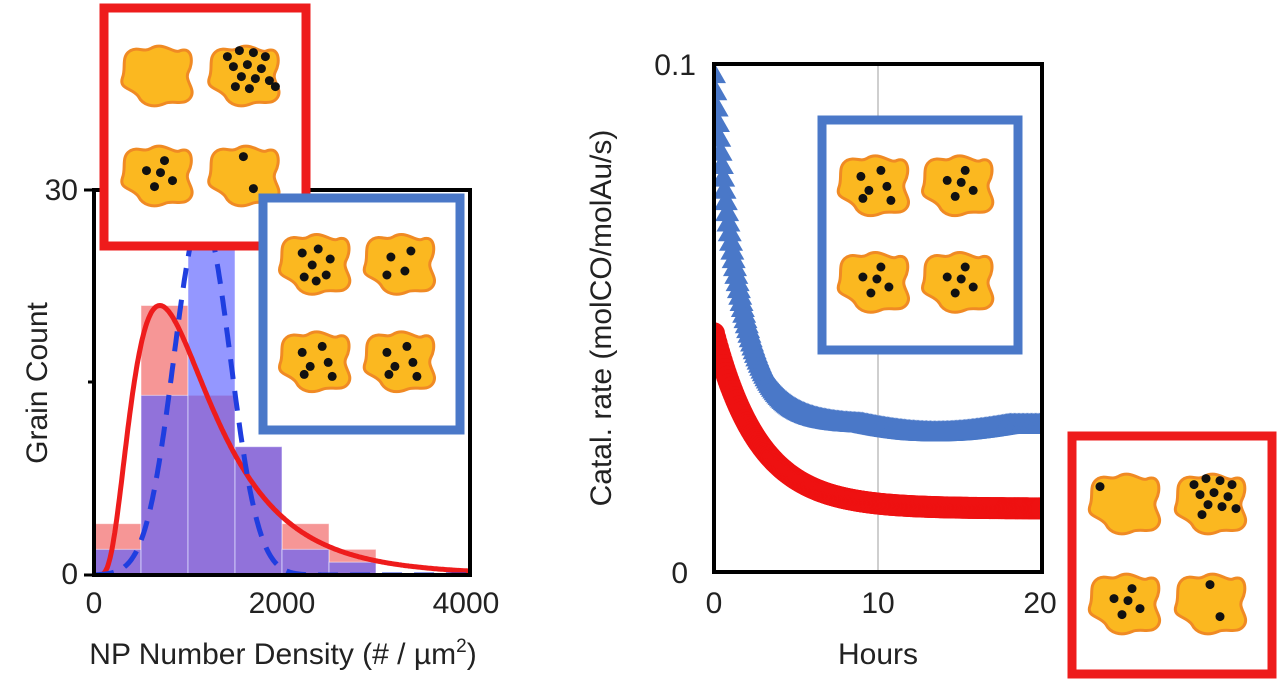 The height and width of the screenshot is (689, 1280). Describe the element at coordinates (714, 603) in the screenshot. I see `right-x-tick-0: 0` at that location.